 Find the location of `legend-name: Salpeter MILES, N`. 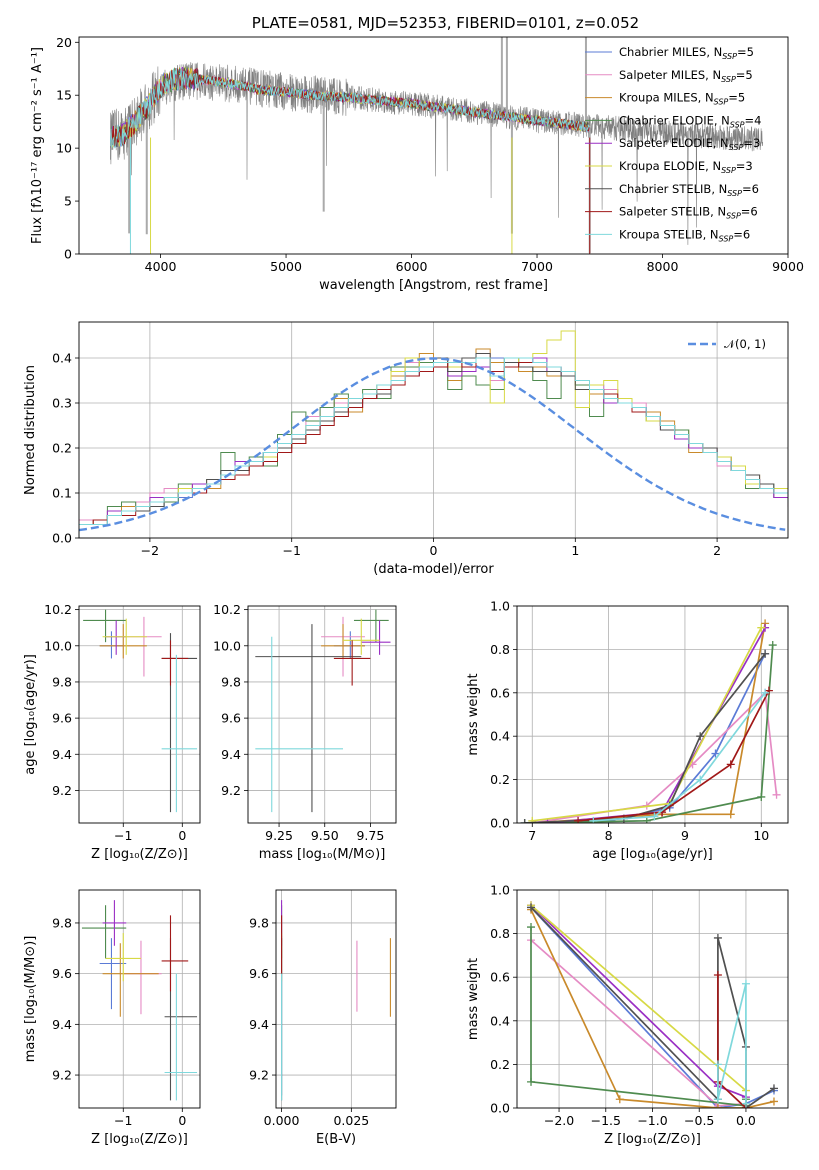

legend-name: Salpeter MILES, N is located at coordinates (670, 75).